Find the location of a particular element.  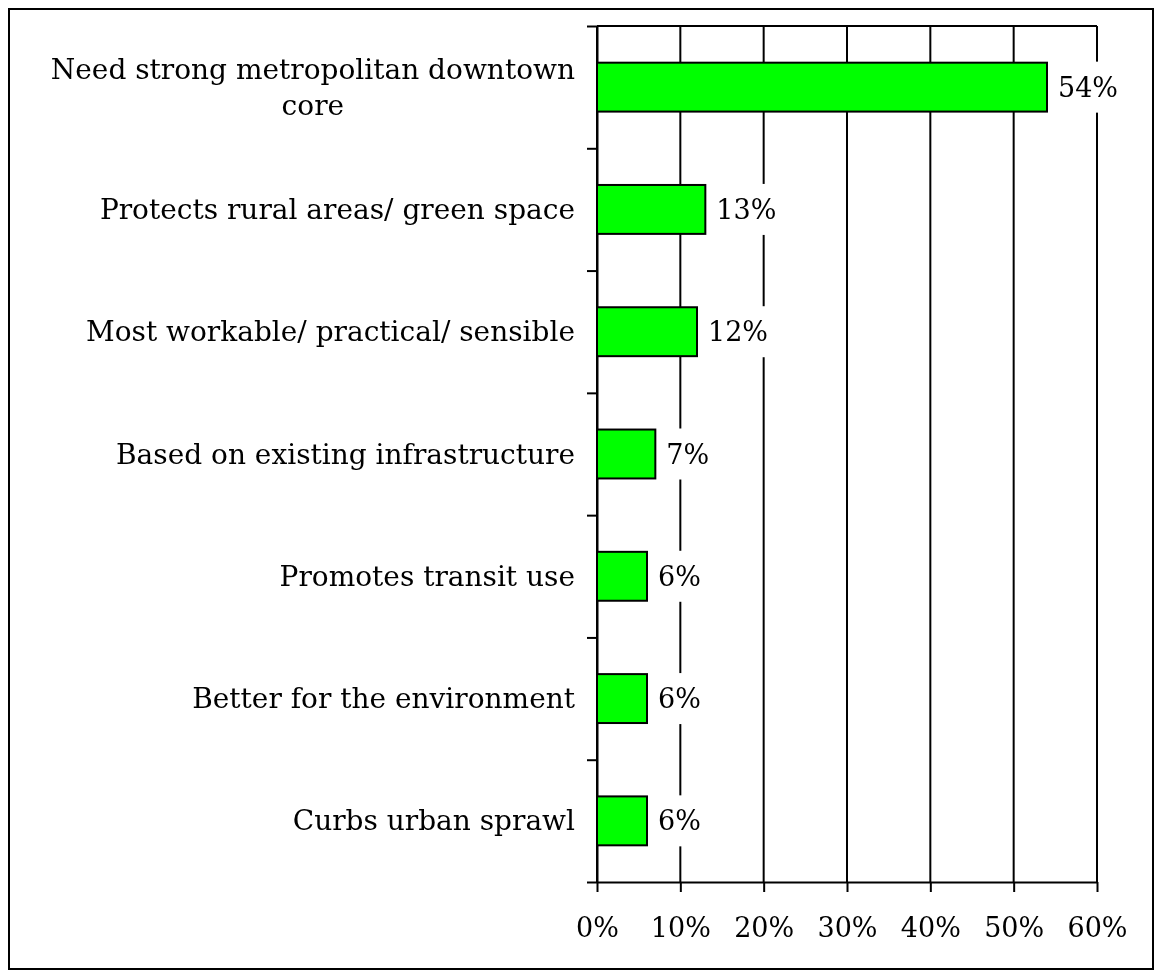

data-label: 12% is located at coordinates (738, 332).